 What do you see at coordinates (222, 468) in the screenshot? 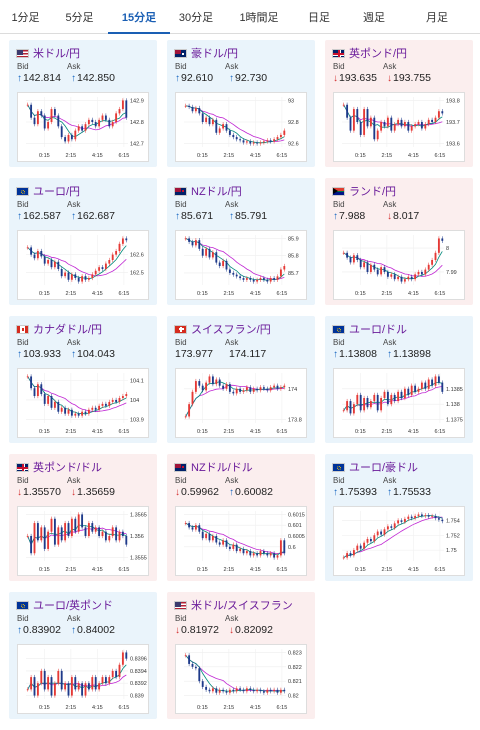
I see `currency-pair-name: NZドル/ドル` at bounding box center [222, 468].